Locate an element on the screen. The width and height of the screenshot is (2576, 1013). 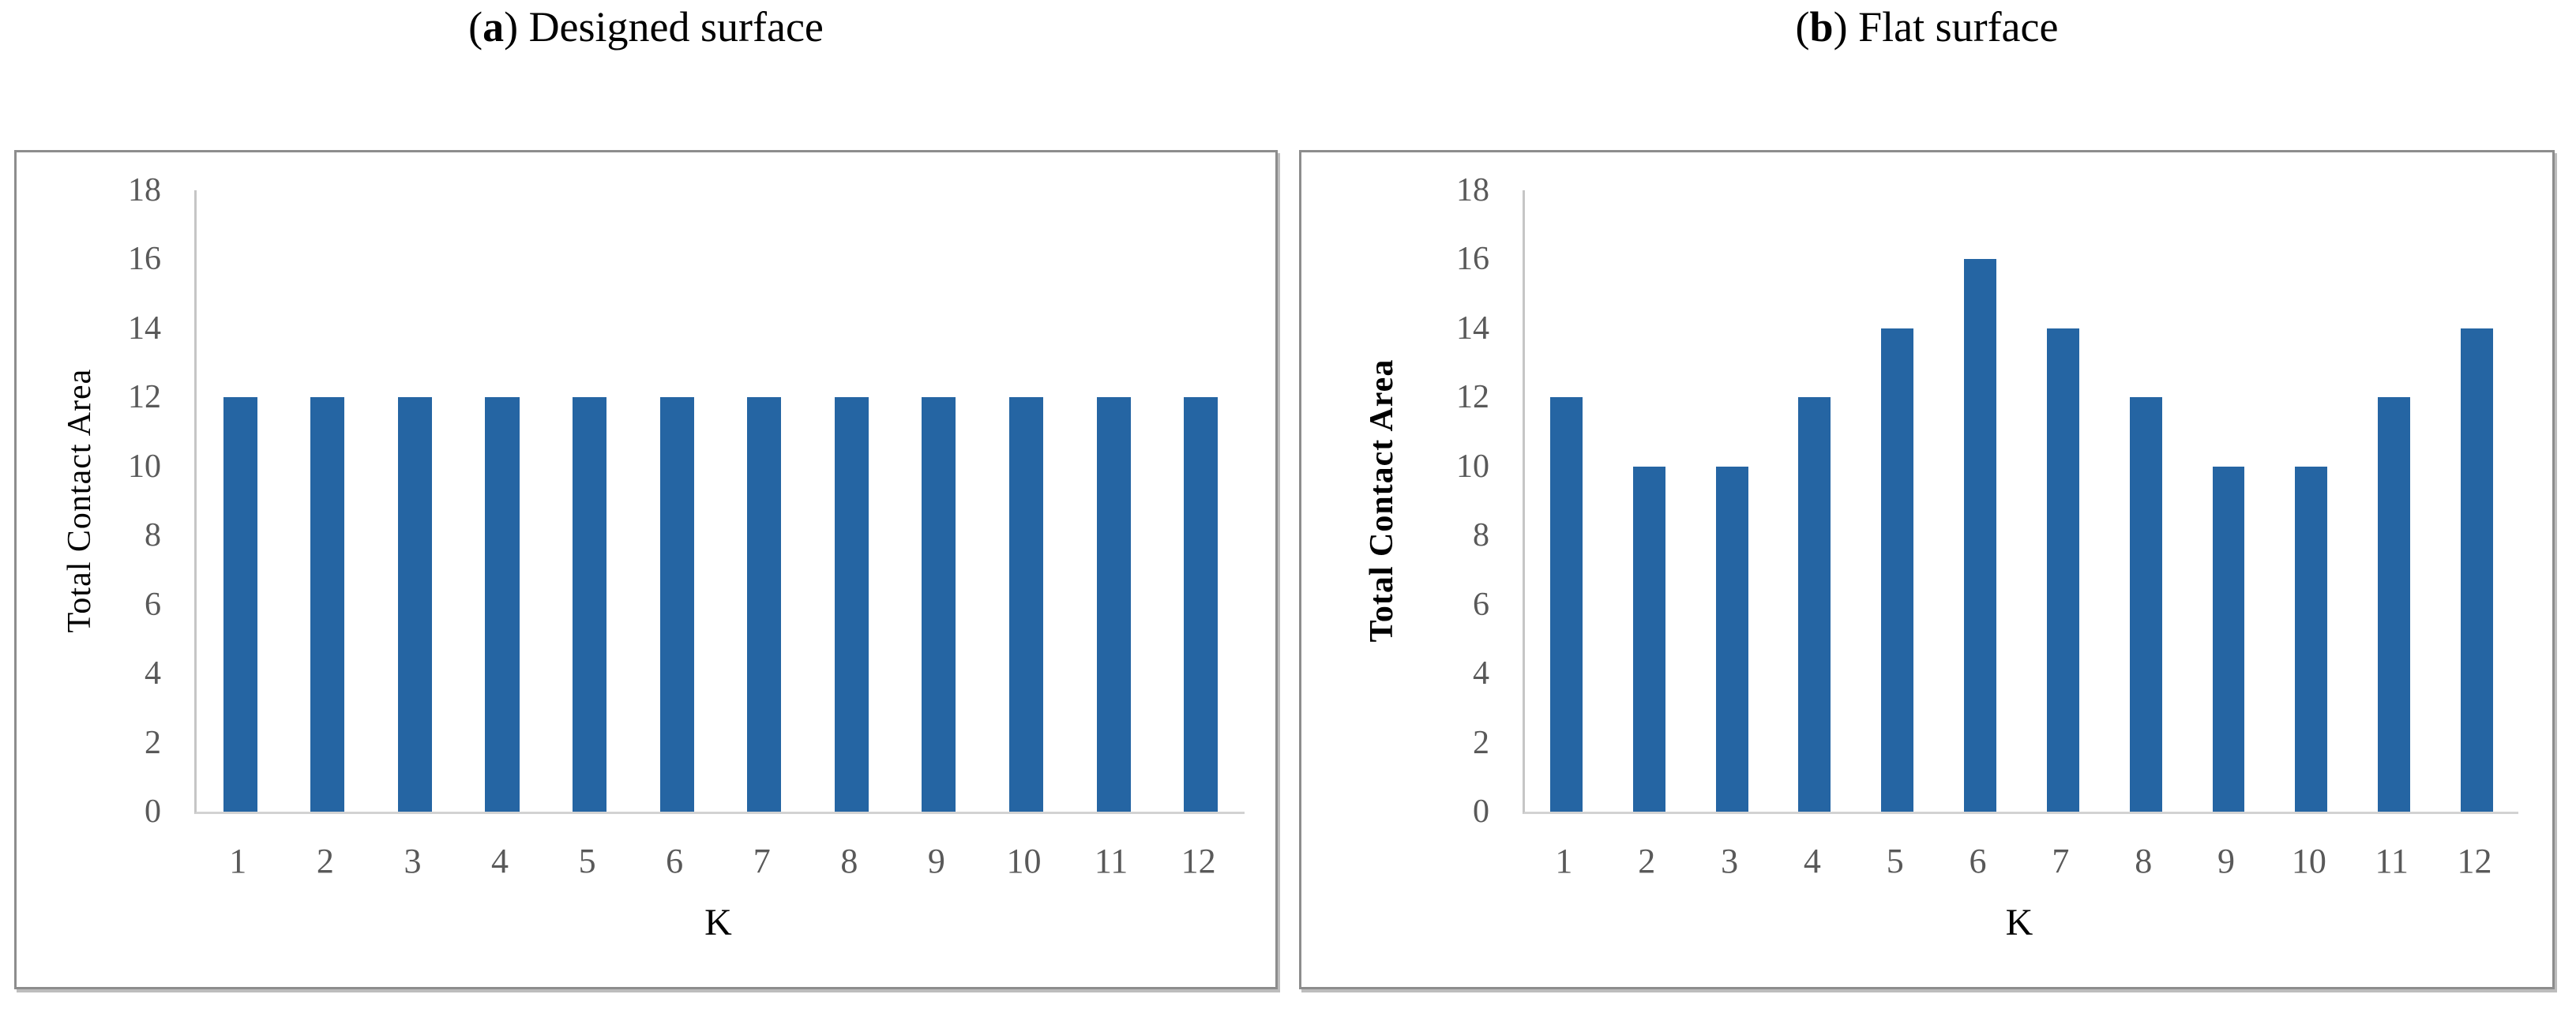
figure-a-title: (a) Designed surface is located at coordinates (646, 27).